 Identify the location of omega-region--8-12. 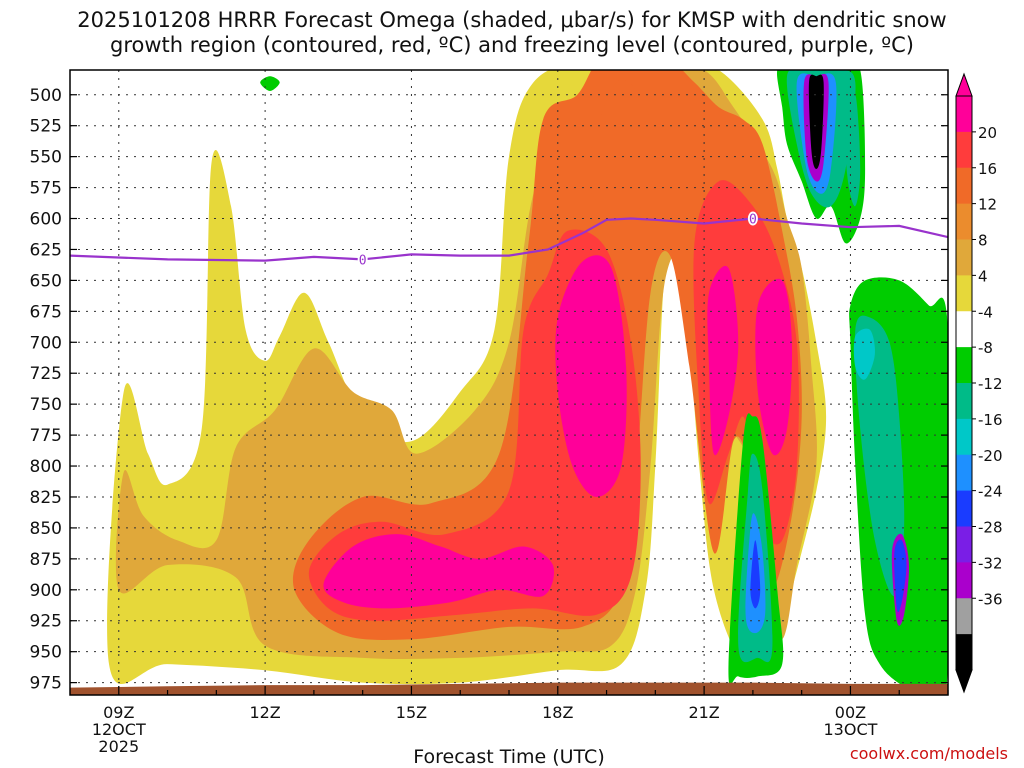
(879, 456).